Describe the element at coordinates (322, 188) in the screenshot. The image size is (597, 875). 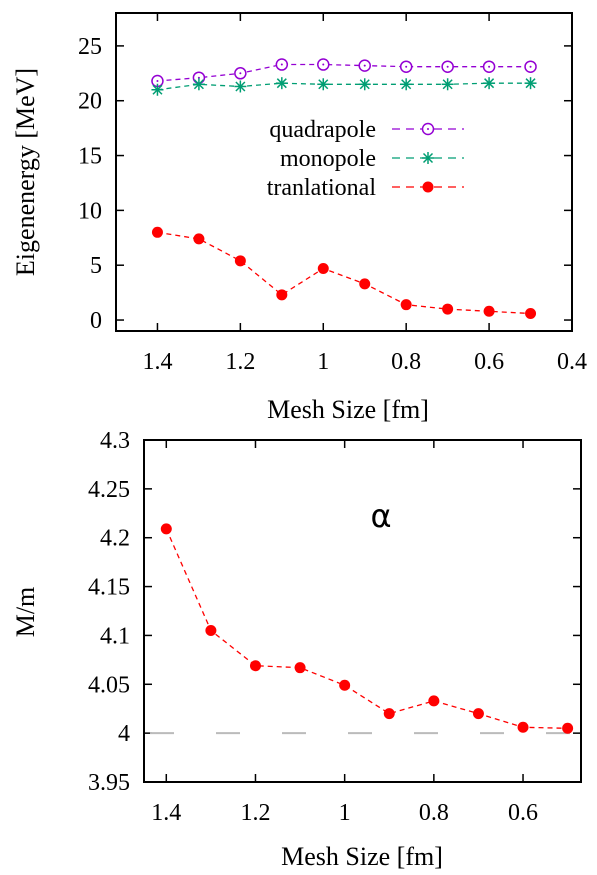
I see `legend-label-tranlational: tranlational` at that location.